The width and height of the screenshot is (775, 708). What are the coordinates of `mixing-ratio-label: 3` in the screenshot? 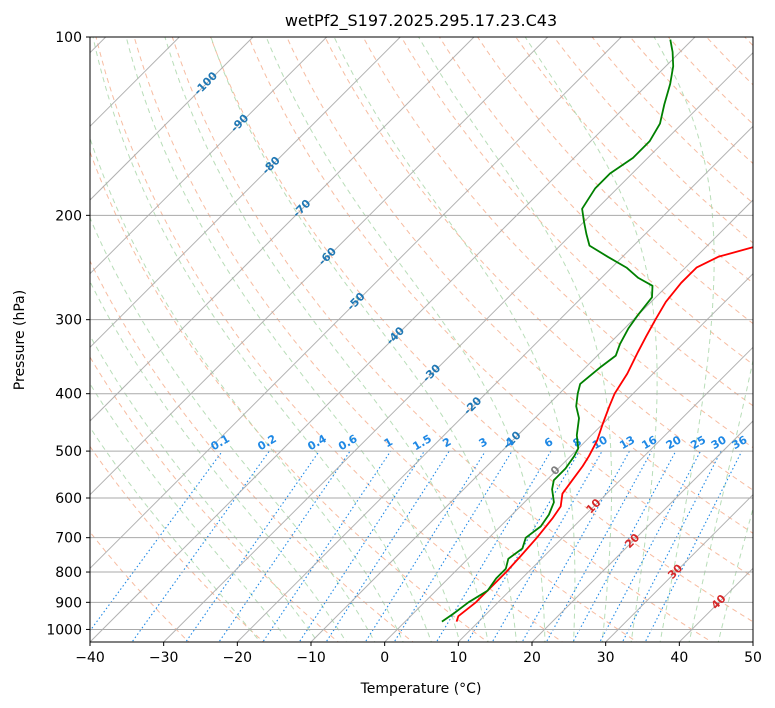 It's located at (483, 442).